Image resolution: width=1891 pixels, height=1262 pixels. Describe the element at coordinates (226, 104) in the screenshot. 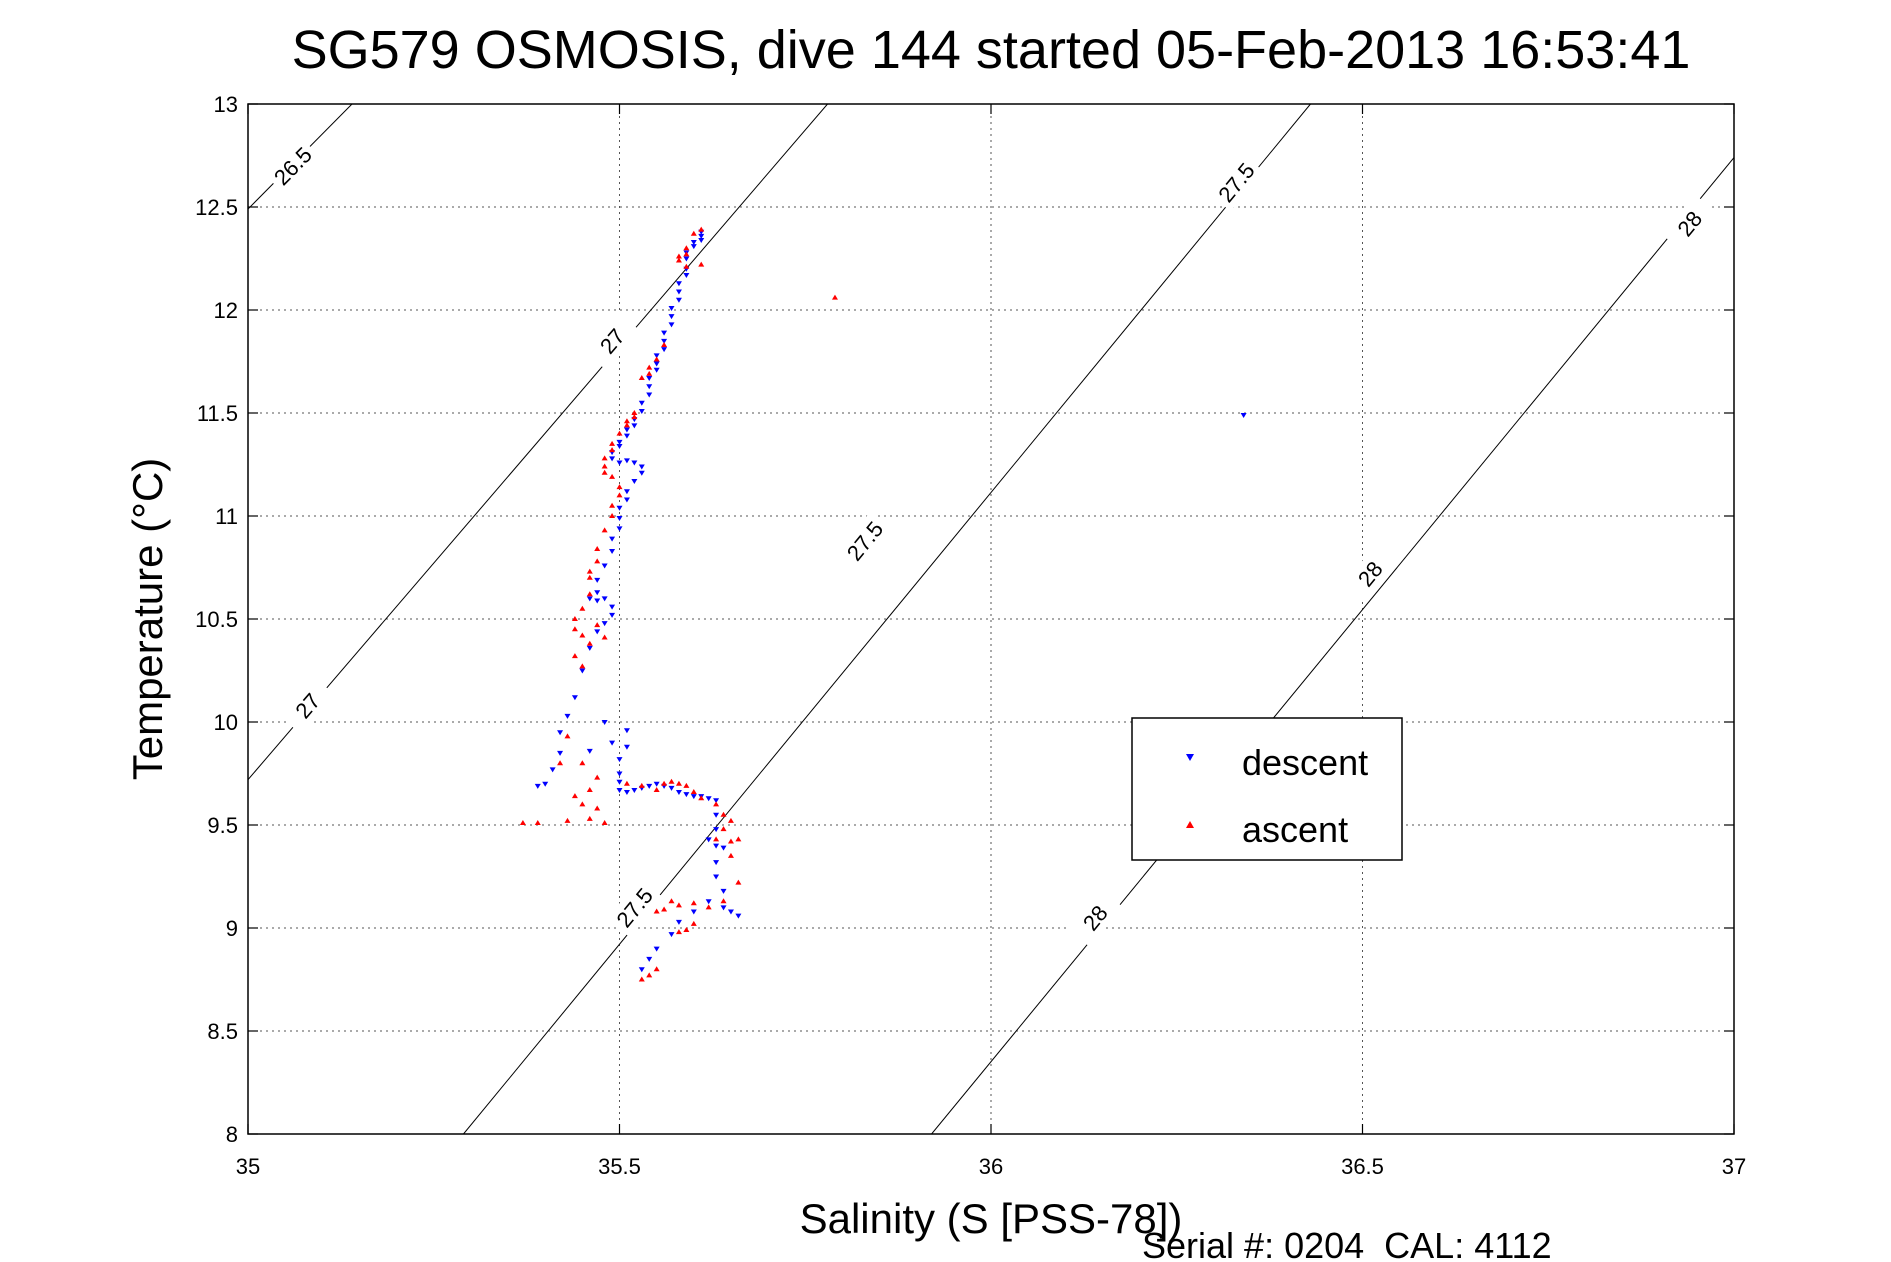

I see `y-tick-label: 13` at that location.